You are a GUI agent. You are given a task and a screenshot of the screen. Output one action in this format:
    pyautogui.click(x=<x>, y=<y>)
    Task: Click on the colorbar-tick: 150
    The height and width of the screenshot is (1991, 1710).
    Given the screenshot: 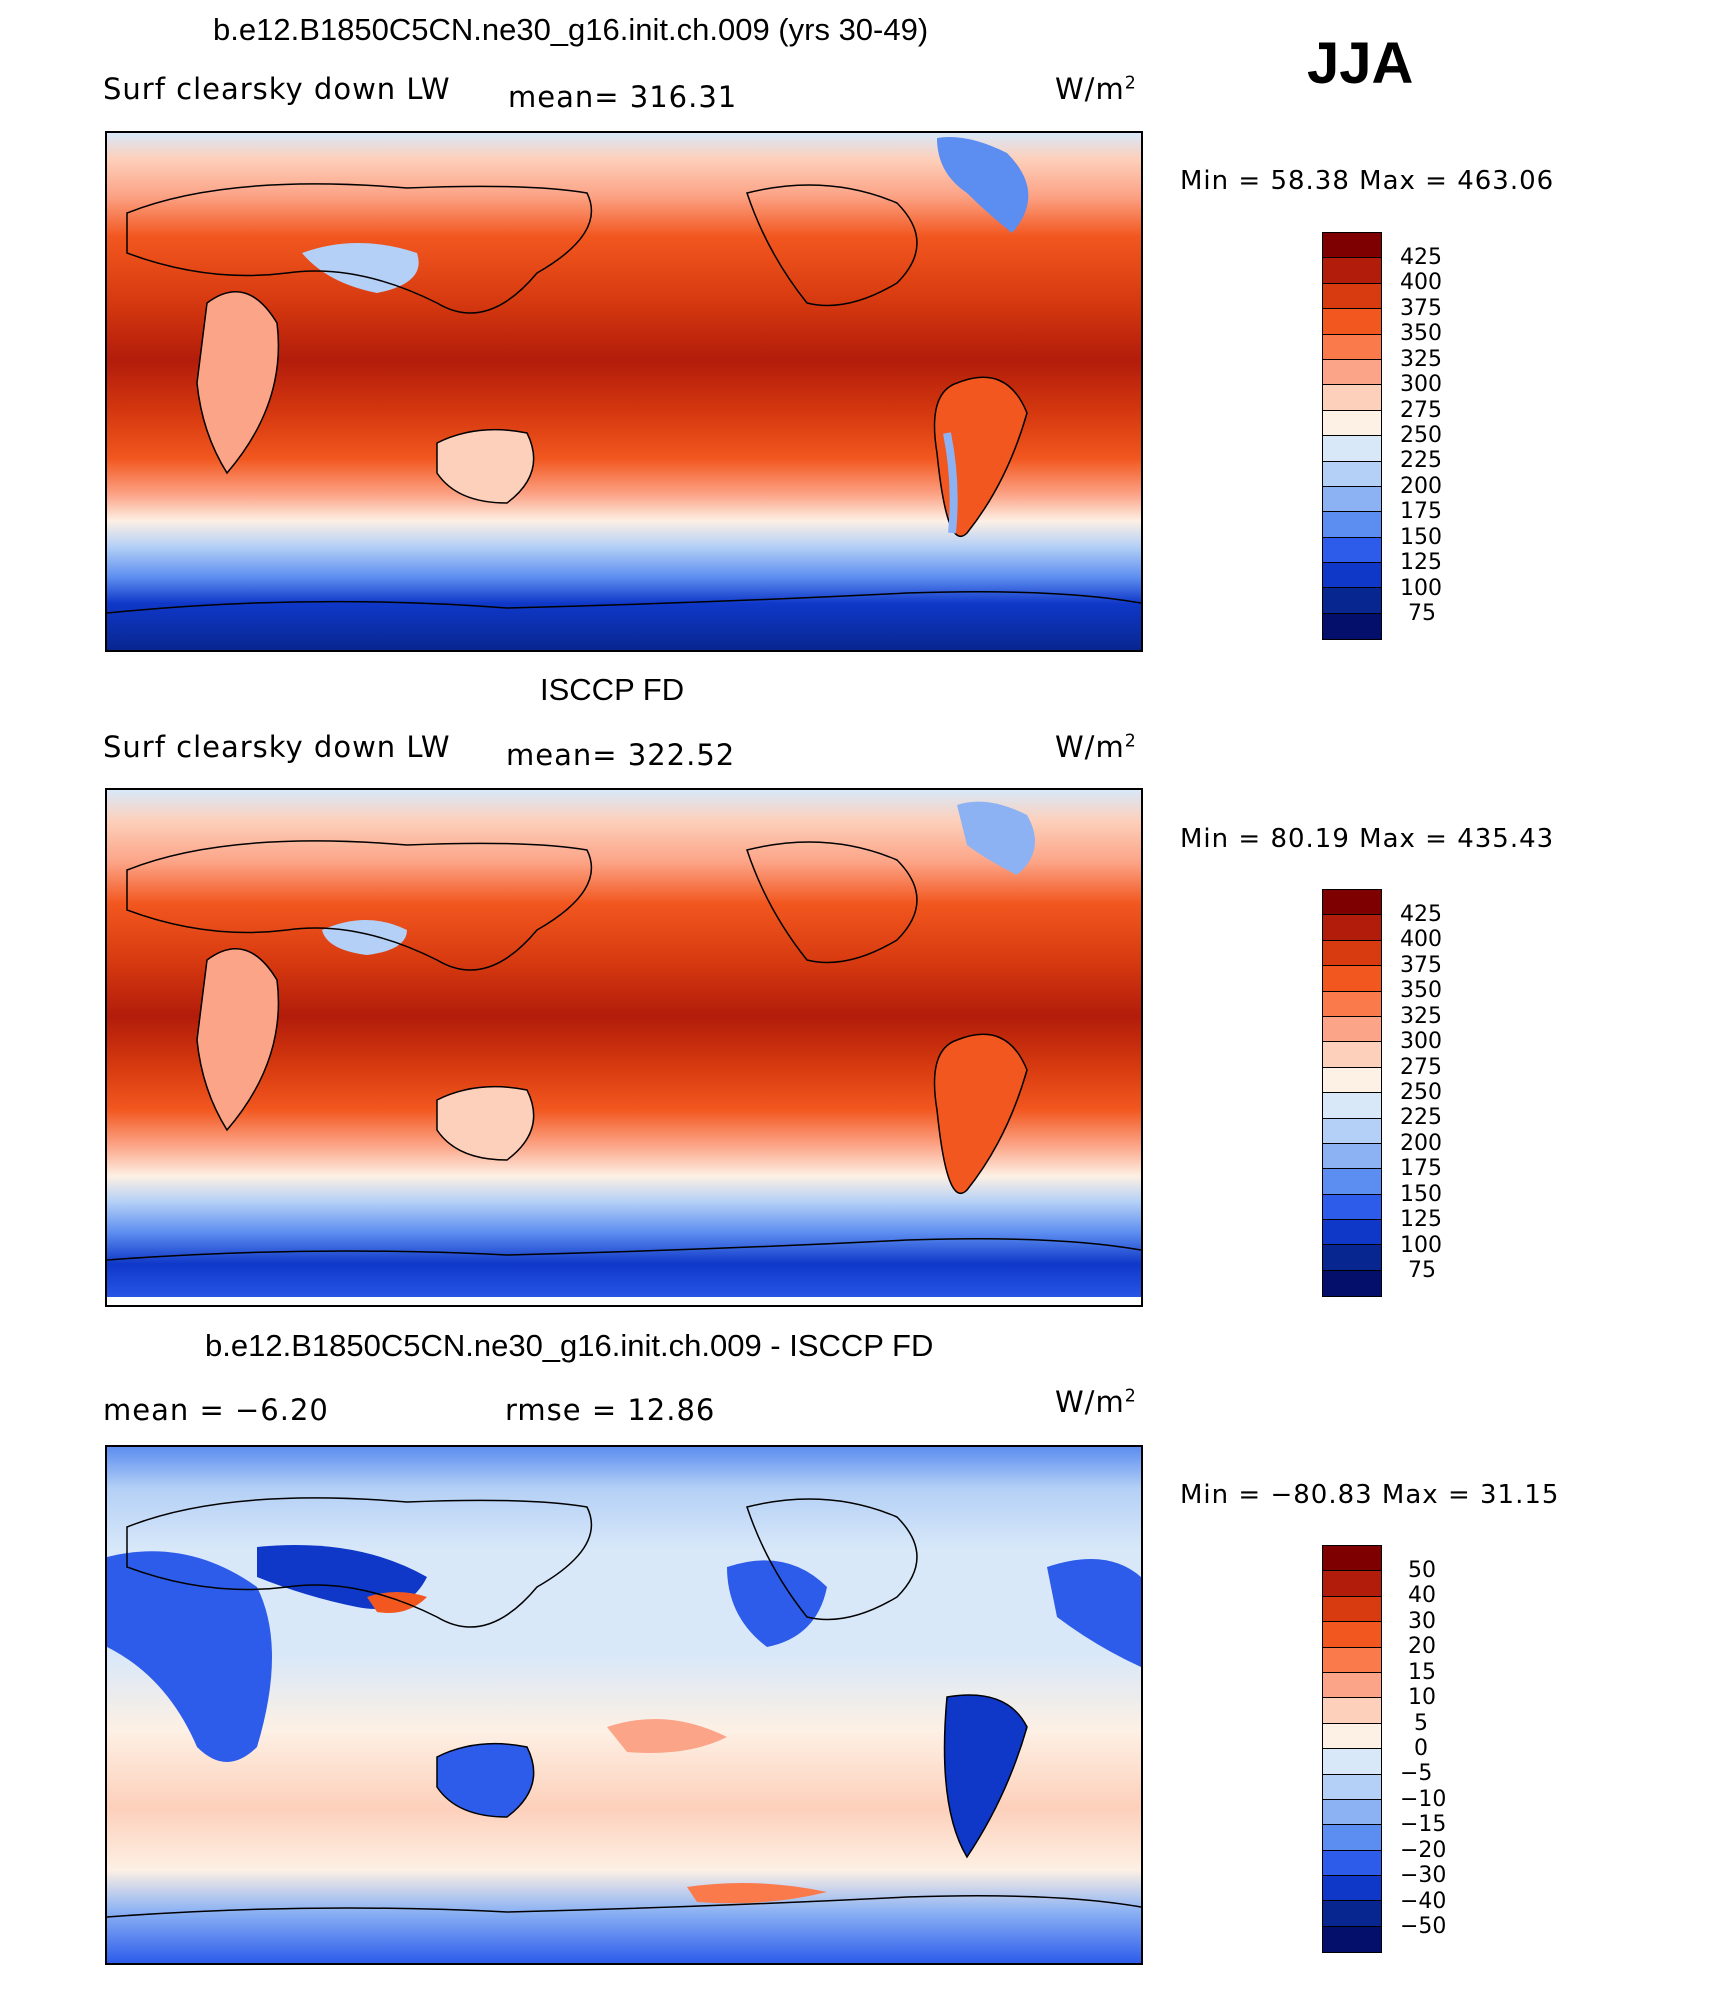 What is the action you would take?
    pyautogui.click(x=1421, y=537)
    